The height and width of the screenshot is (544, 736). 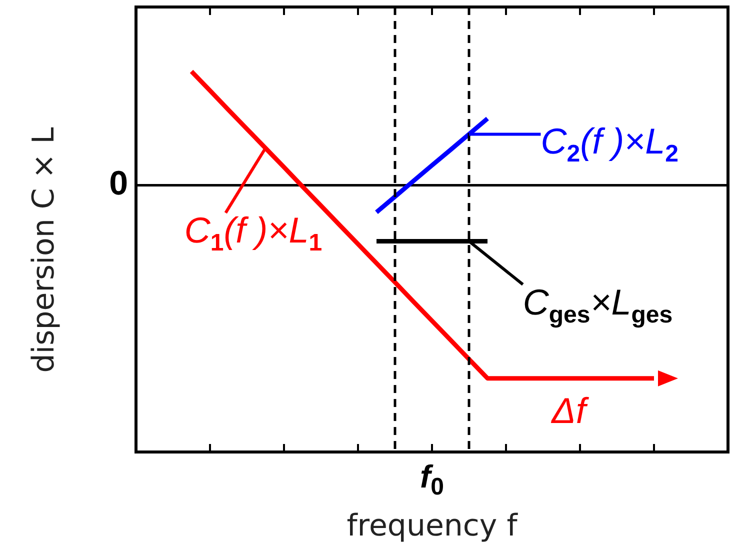 What do you see at coordinates (609, 144) in the screenshot?
I see `annotation: C$_{2}$(f )×L$_{2}$` at bounding box center [609, 144].